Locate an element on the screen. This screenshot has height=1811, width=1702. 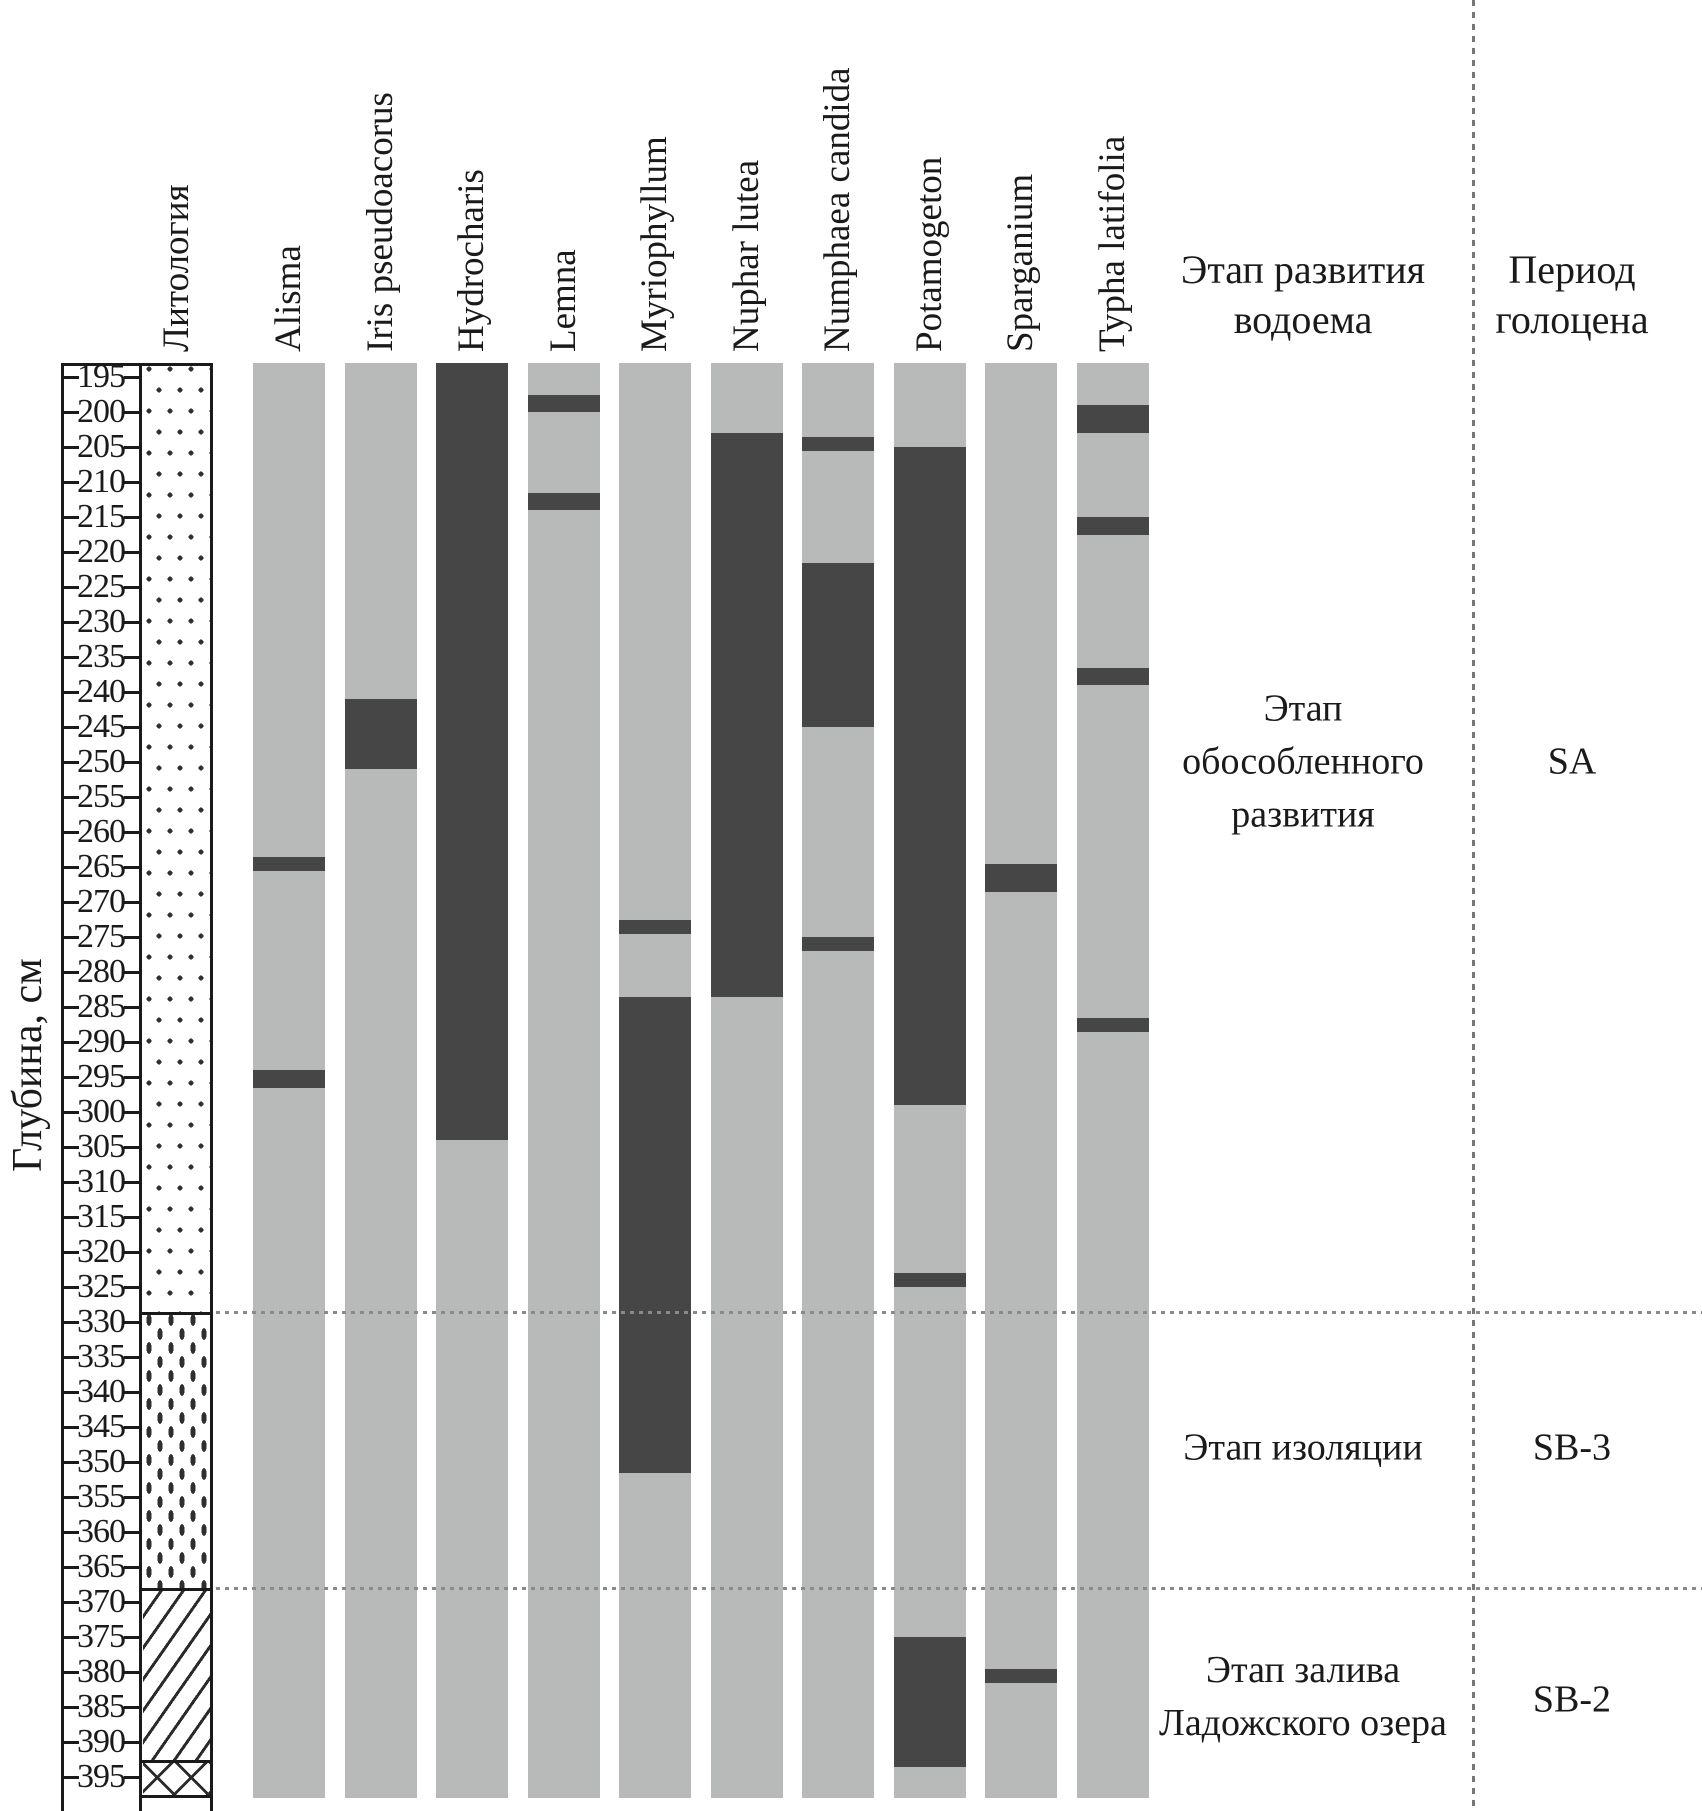
depth-tick-label: 250 is located at coordinates (101, 761).